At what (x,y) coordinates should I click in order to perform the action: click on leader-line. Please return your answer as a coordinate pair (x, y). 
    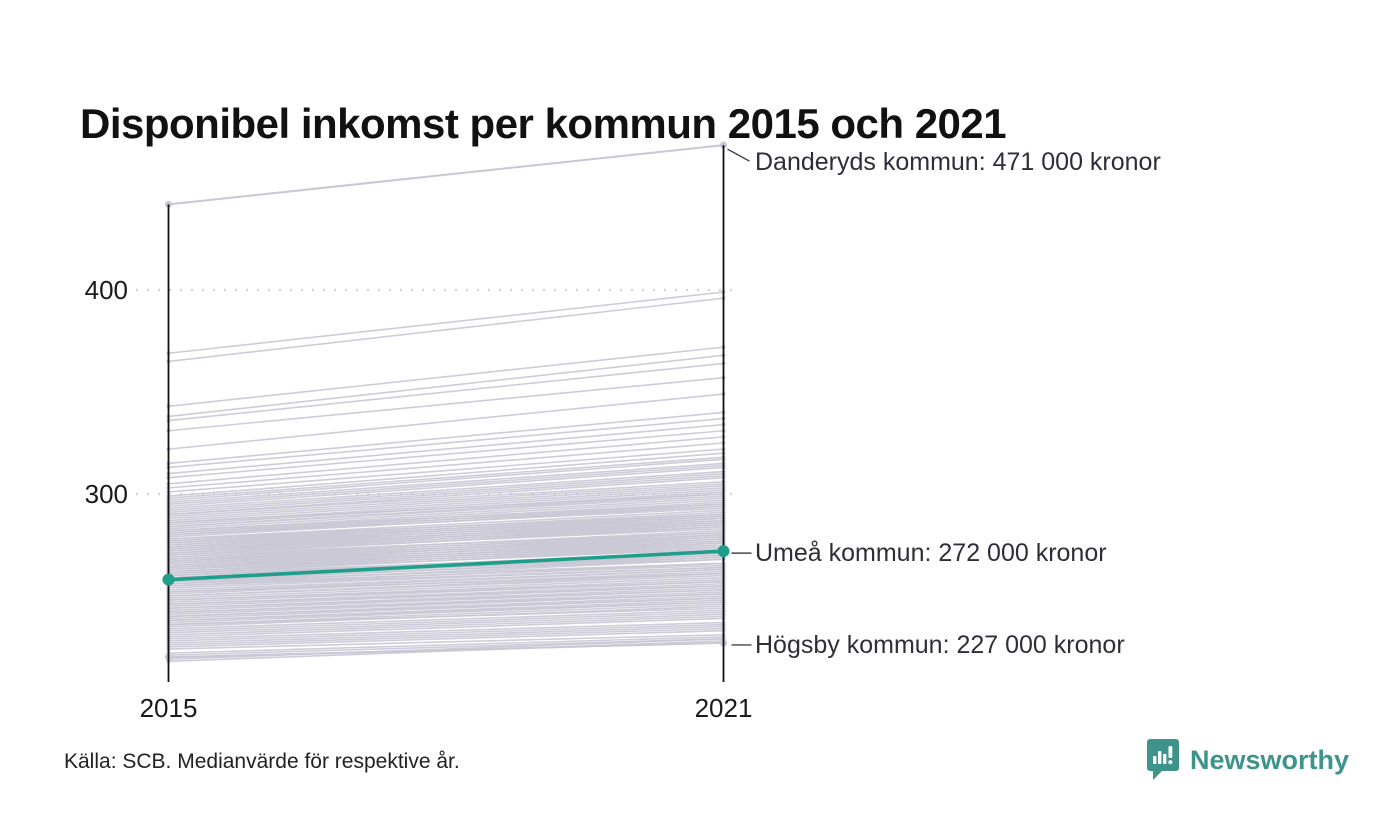
    Looking at the image, I should click on (738, 155).